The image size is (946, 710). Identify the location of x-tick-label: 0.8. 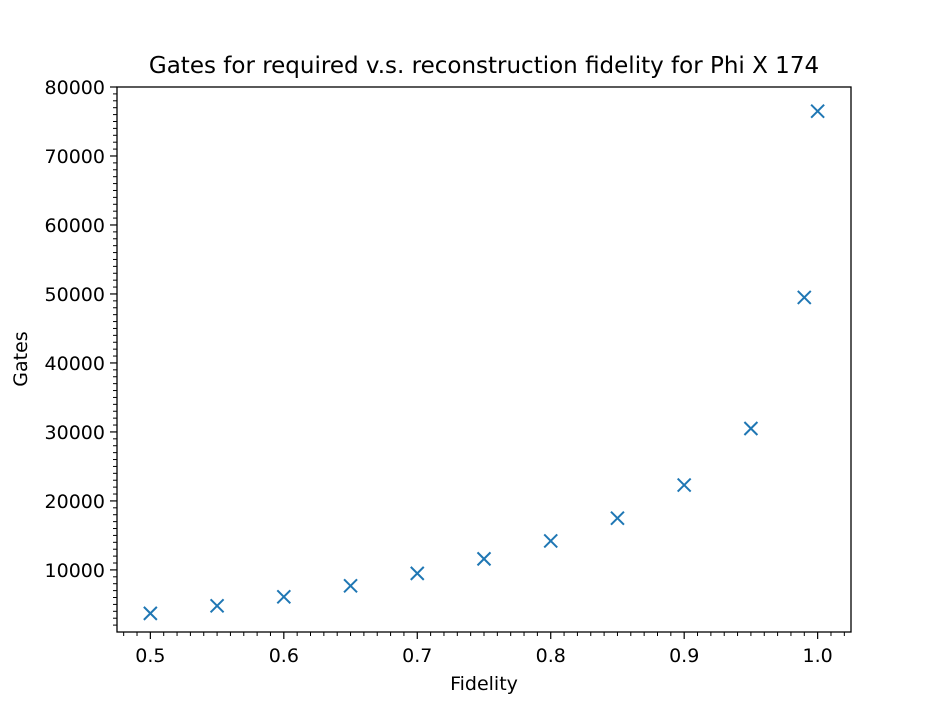
(551, 656).